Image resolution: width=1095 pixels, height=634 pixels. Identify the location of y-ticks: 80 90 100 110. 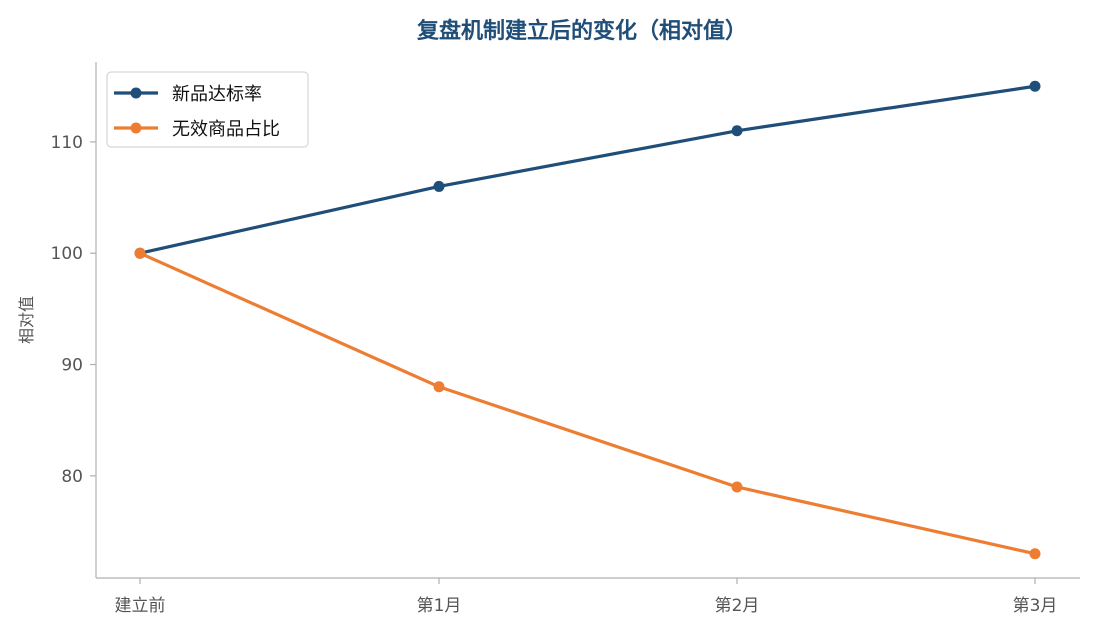
(73, 310).